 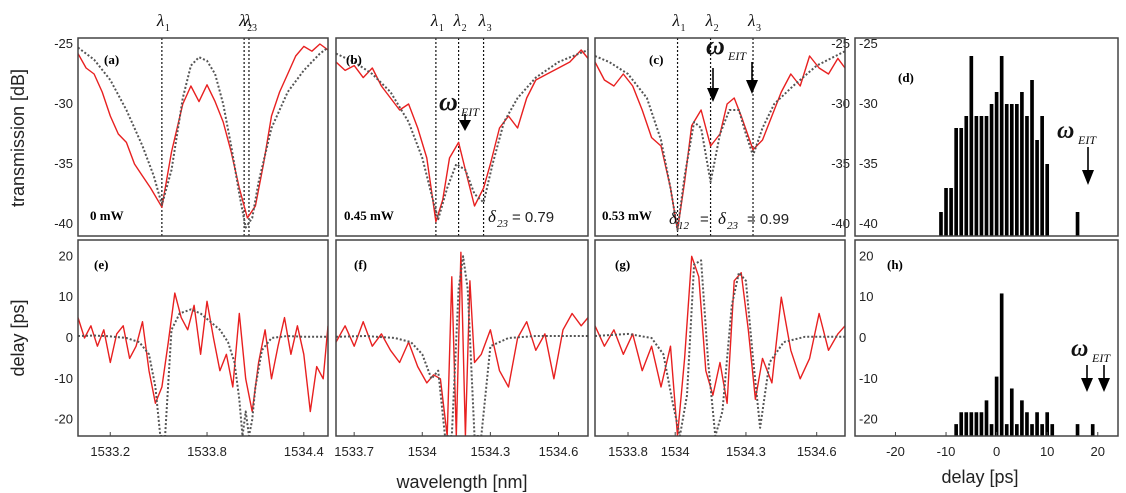 I want to click on x-tick-label-e: 1533.2, so click(x=110, y=451).